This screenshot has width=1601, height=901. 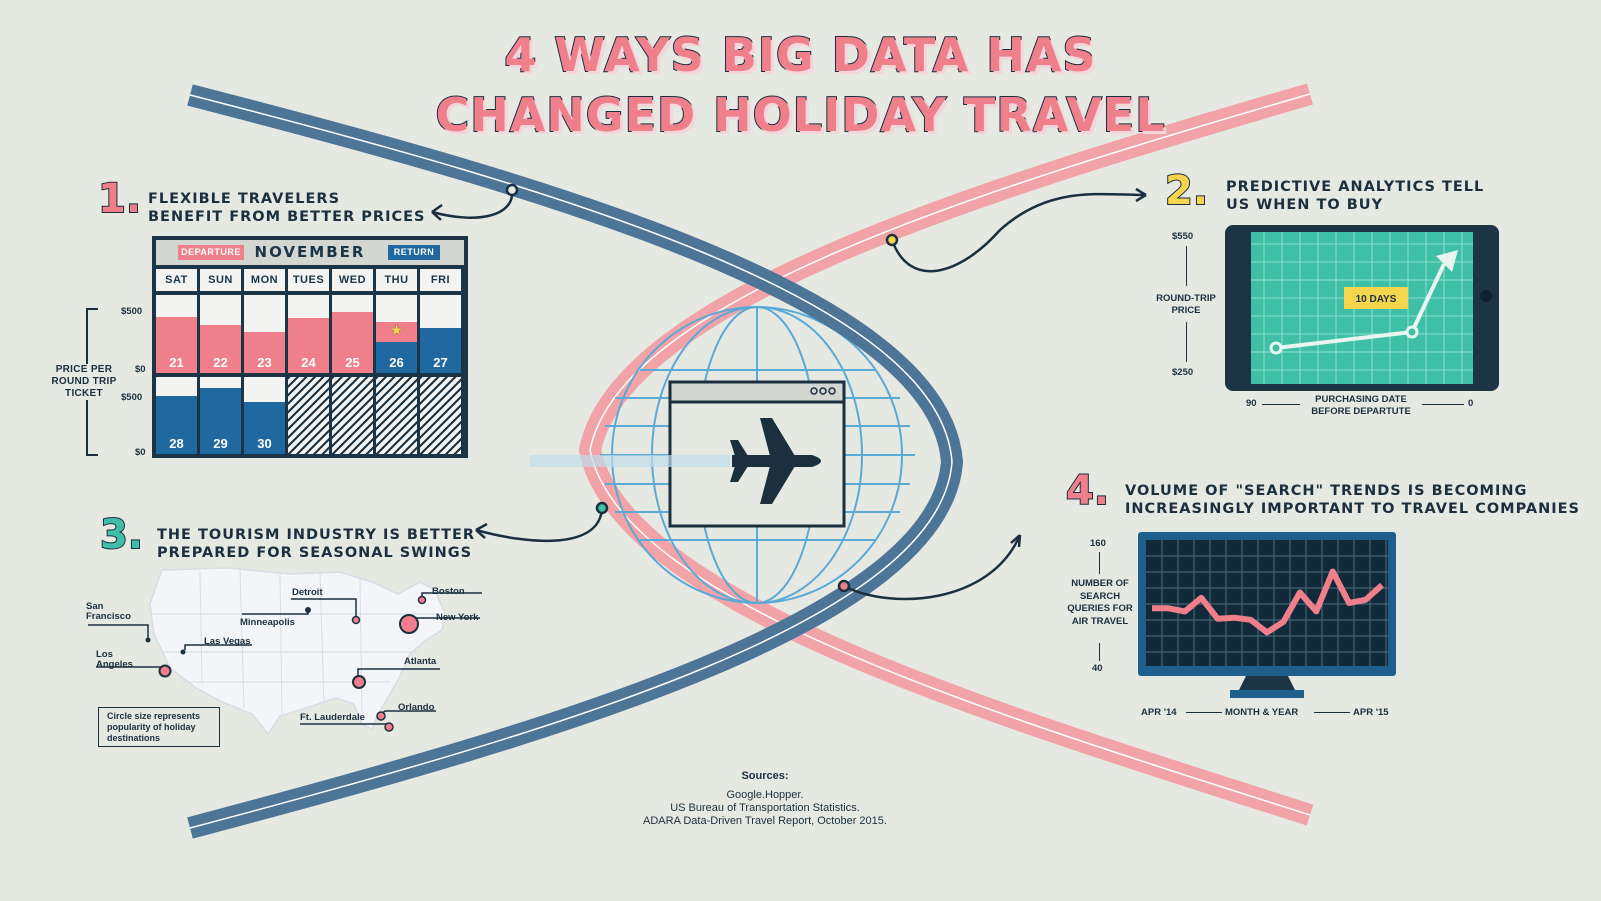 What do you see at coordinates (1443, 404) in the screenshot?
I see `section2-x-line-right` at bounding box center [1443, 404].